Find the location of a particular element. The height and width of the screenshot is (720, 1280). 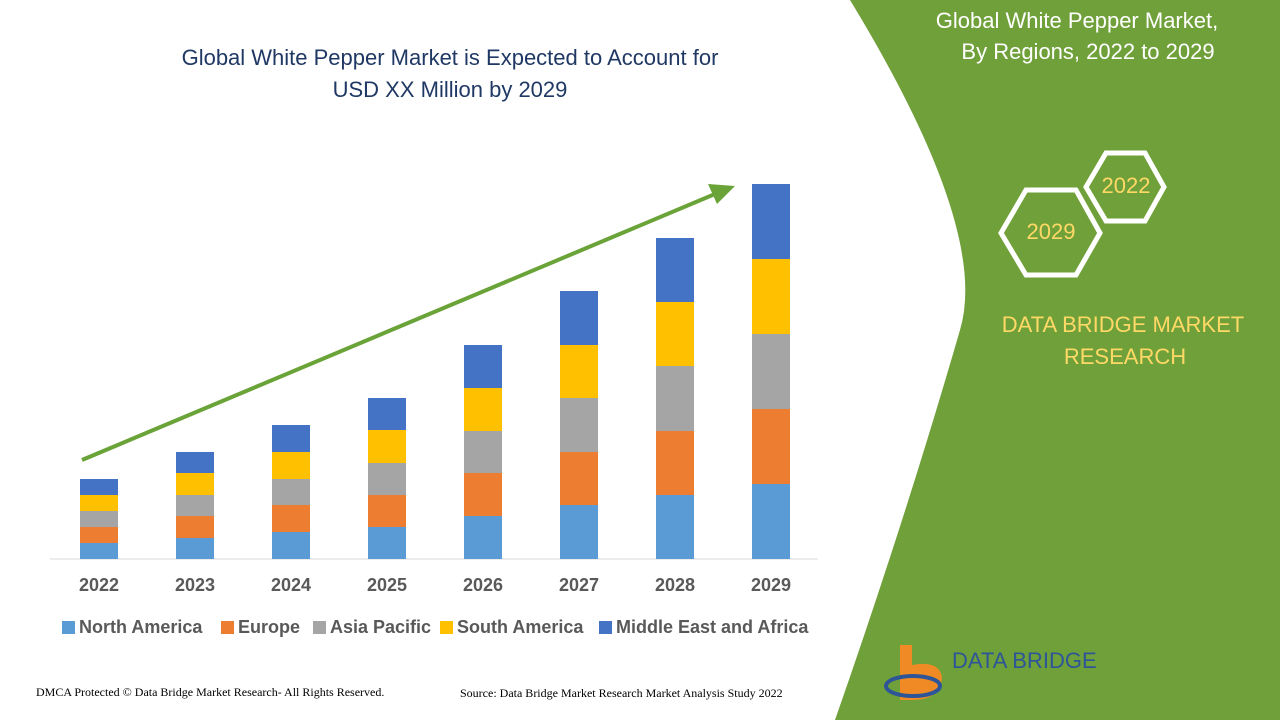

brand-text: DATA BRIDGE MARKET is located at coordinates (1123, 324).